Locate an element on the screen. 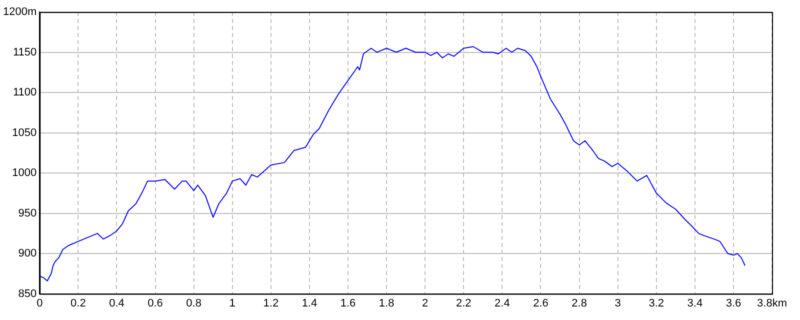 The width and height of the screenshot is (800, 320). x-tick-label: 1 is located at coordinates (232, 303).